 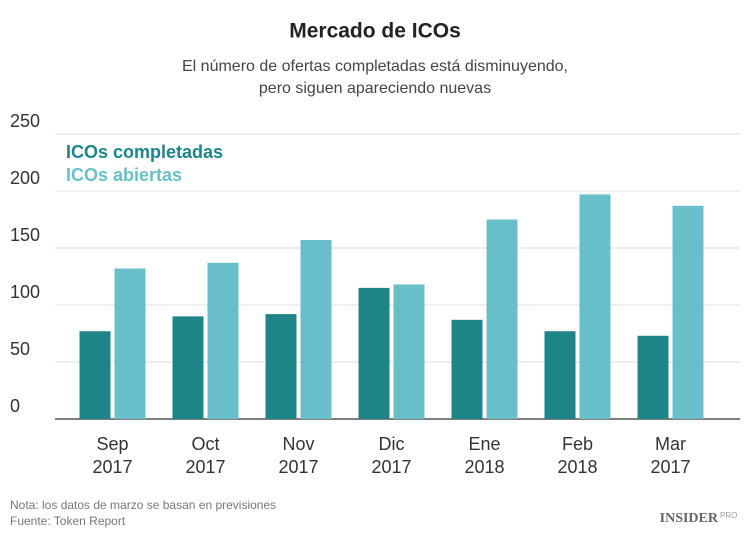 I want to click on x-tick-label: Mar 2017, so click(x=670, y=455).